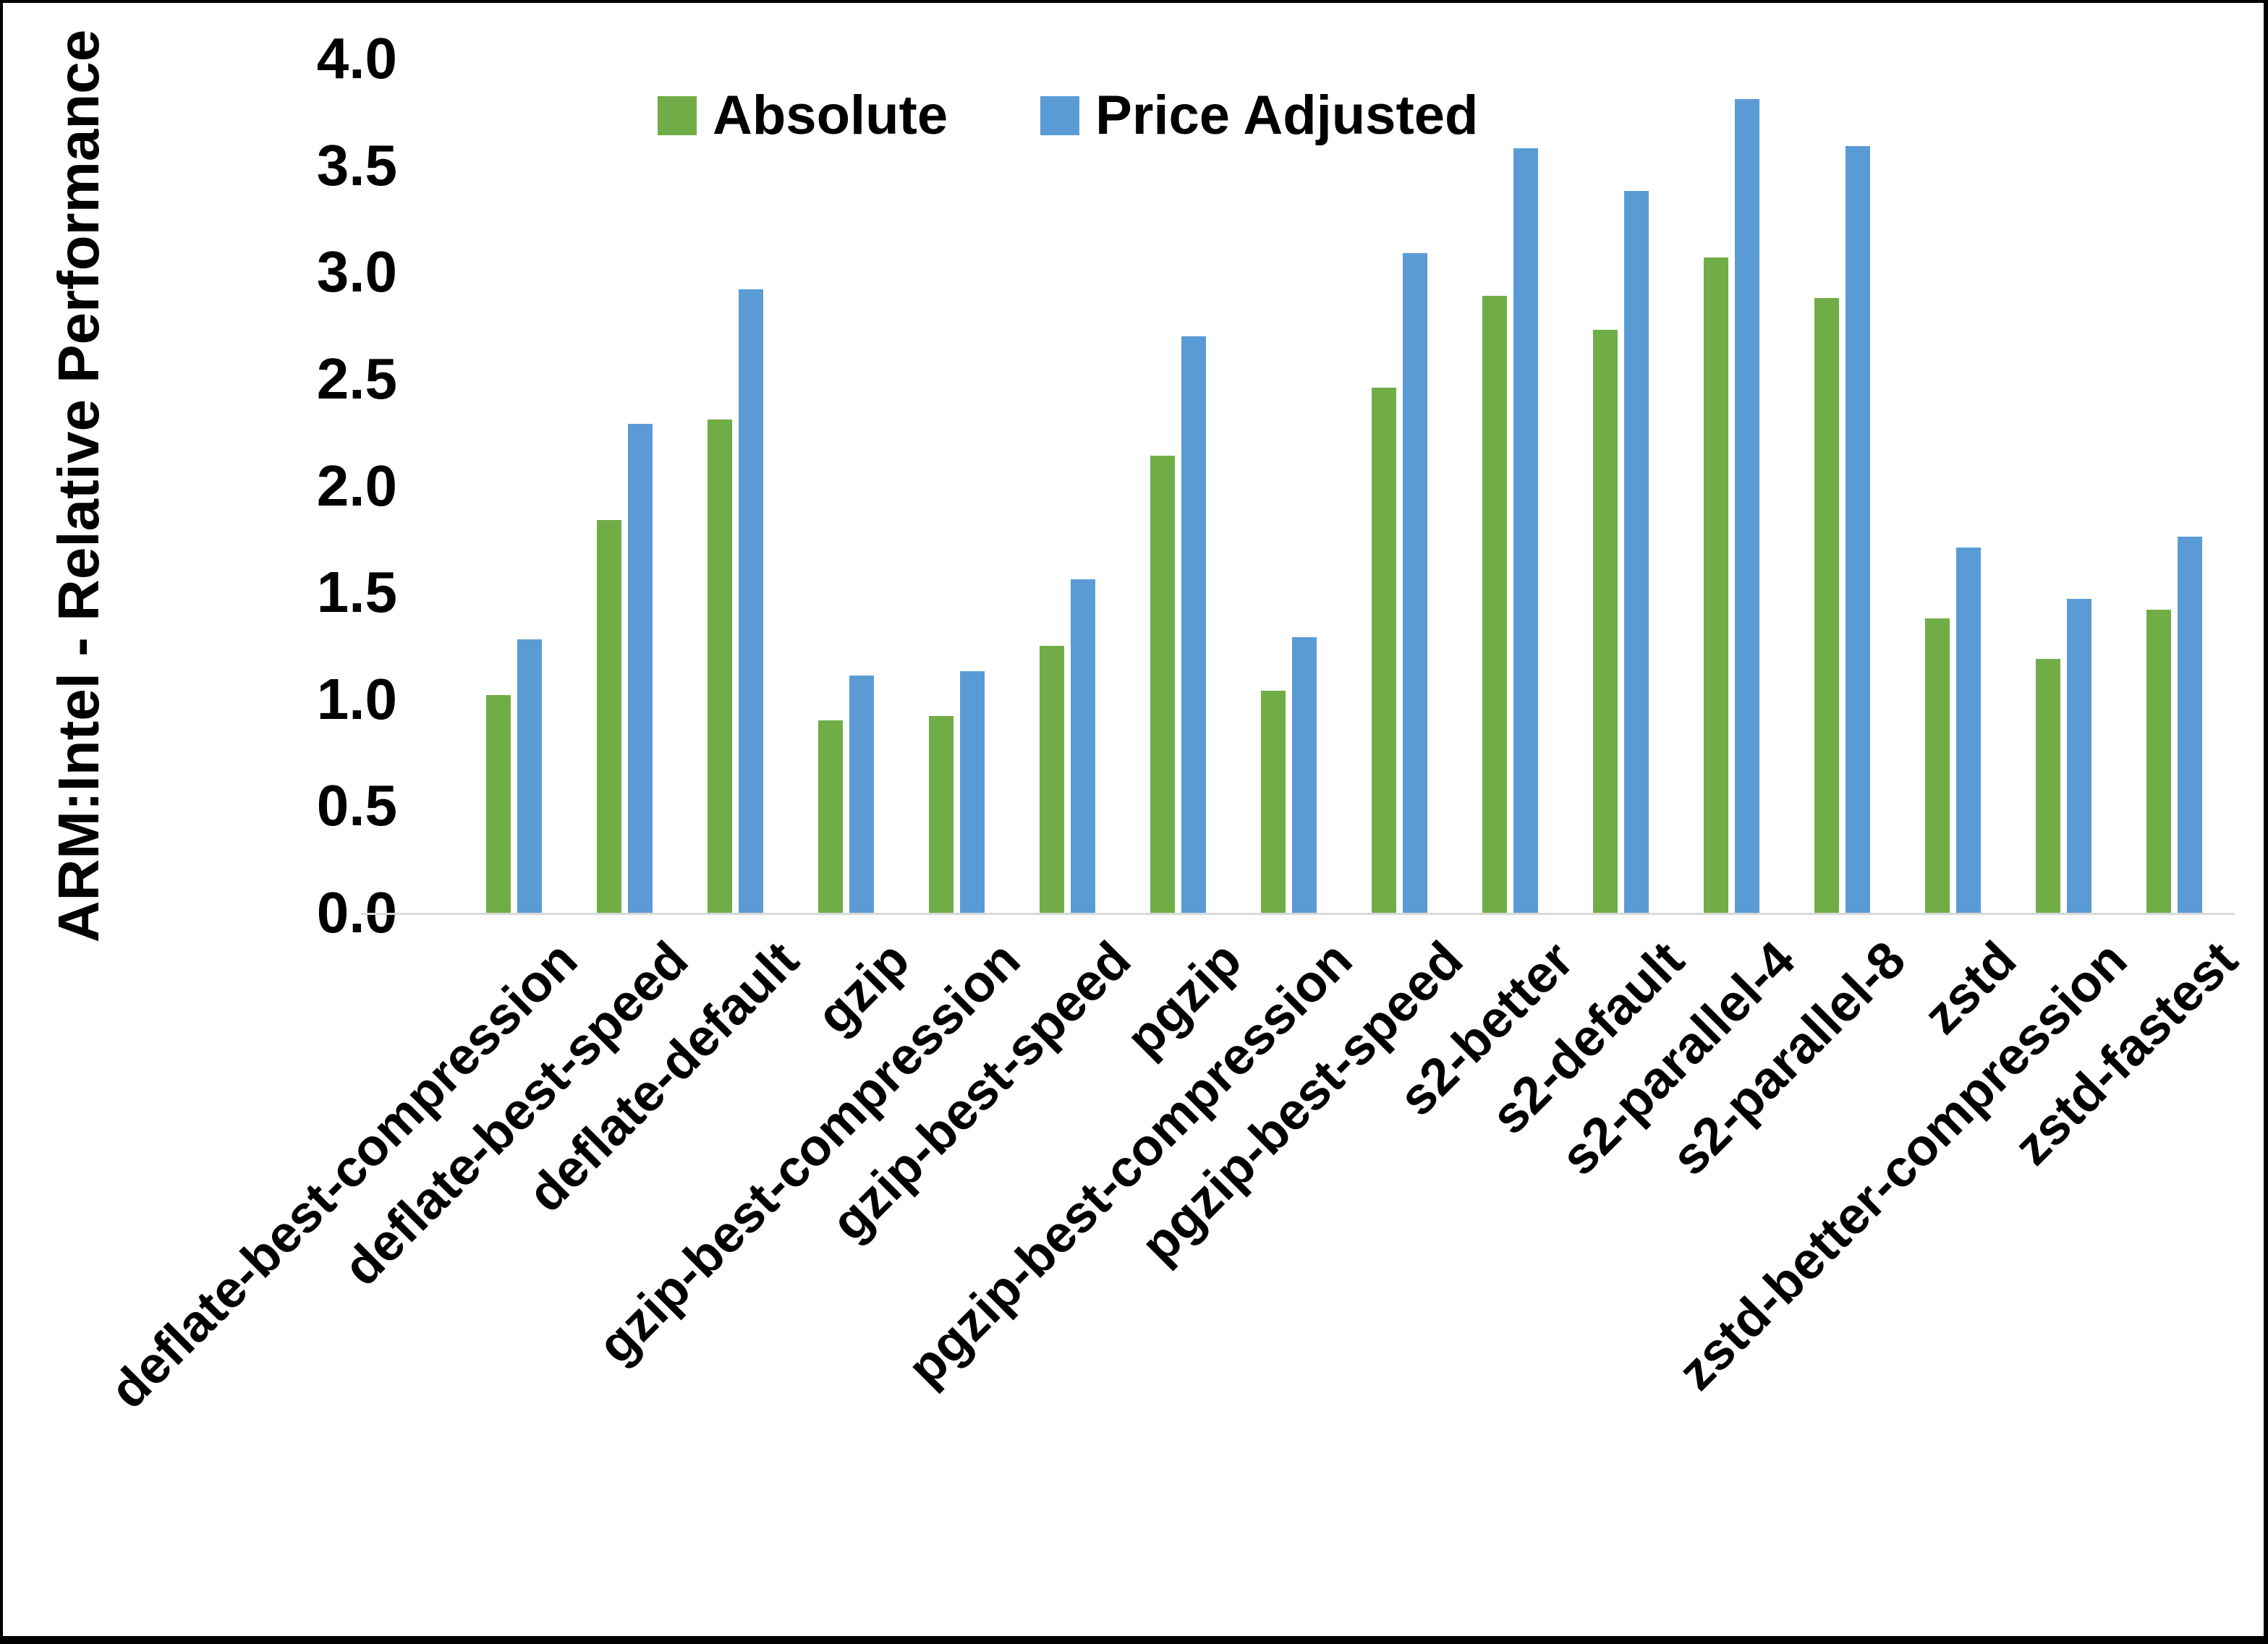 The height and width of the screenshot is (1644, 2268). Describe the element at coordinates (1060, 115) in the screenshot. I see `price-adjusted-series-swatch-icon` at that location.